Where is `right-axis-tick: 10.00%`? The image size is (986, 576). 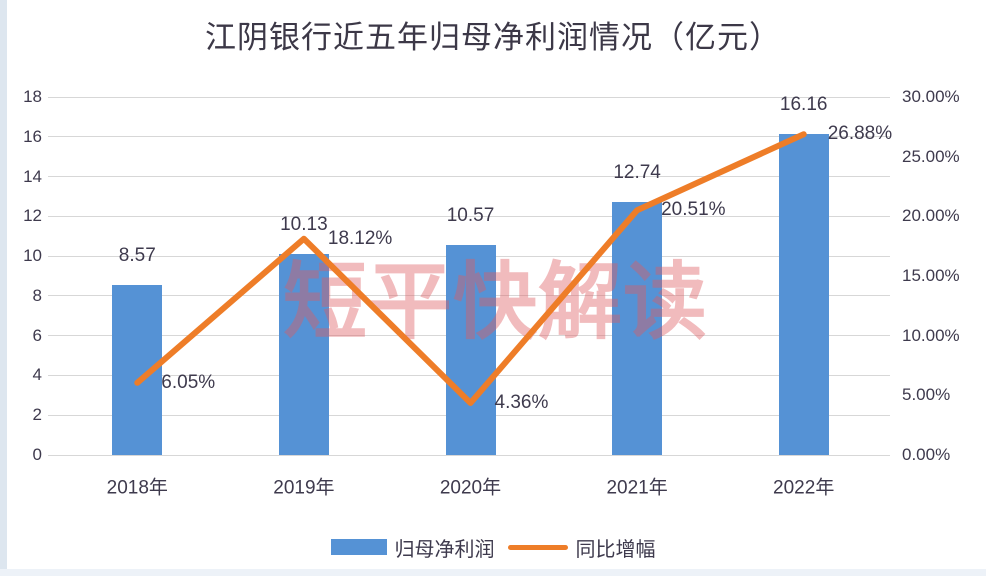
right-axis-tick: 10.00% is located at coordinates (931, 335).